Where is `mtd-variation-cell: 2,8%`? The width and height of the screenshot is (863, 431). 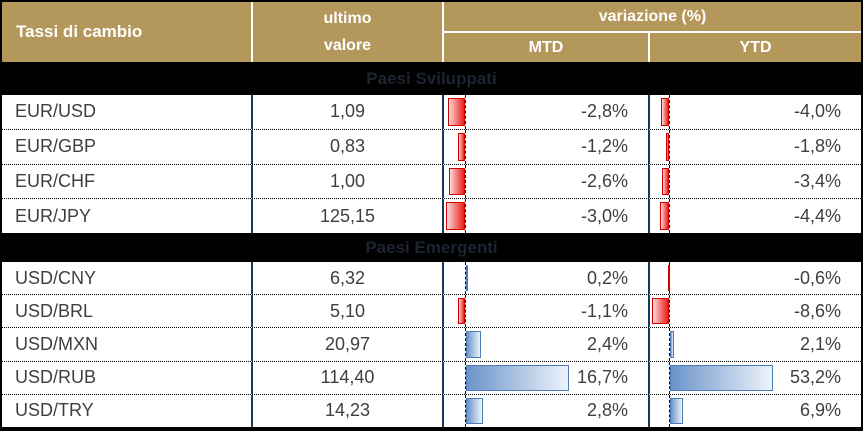 mtd-variation-cell: 2,8% is located at coordinates (547, 411).